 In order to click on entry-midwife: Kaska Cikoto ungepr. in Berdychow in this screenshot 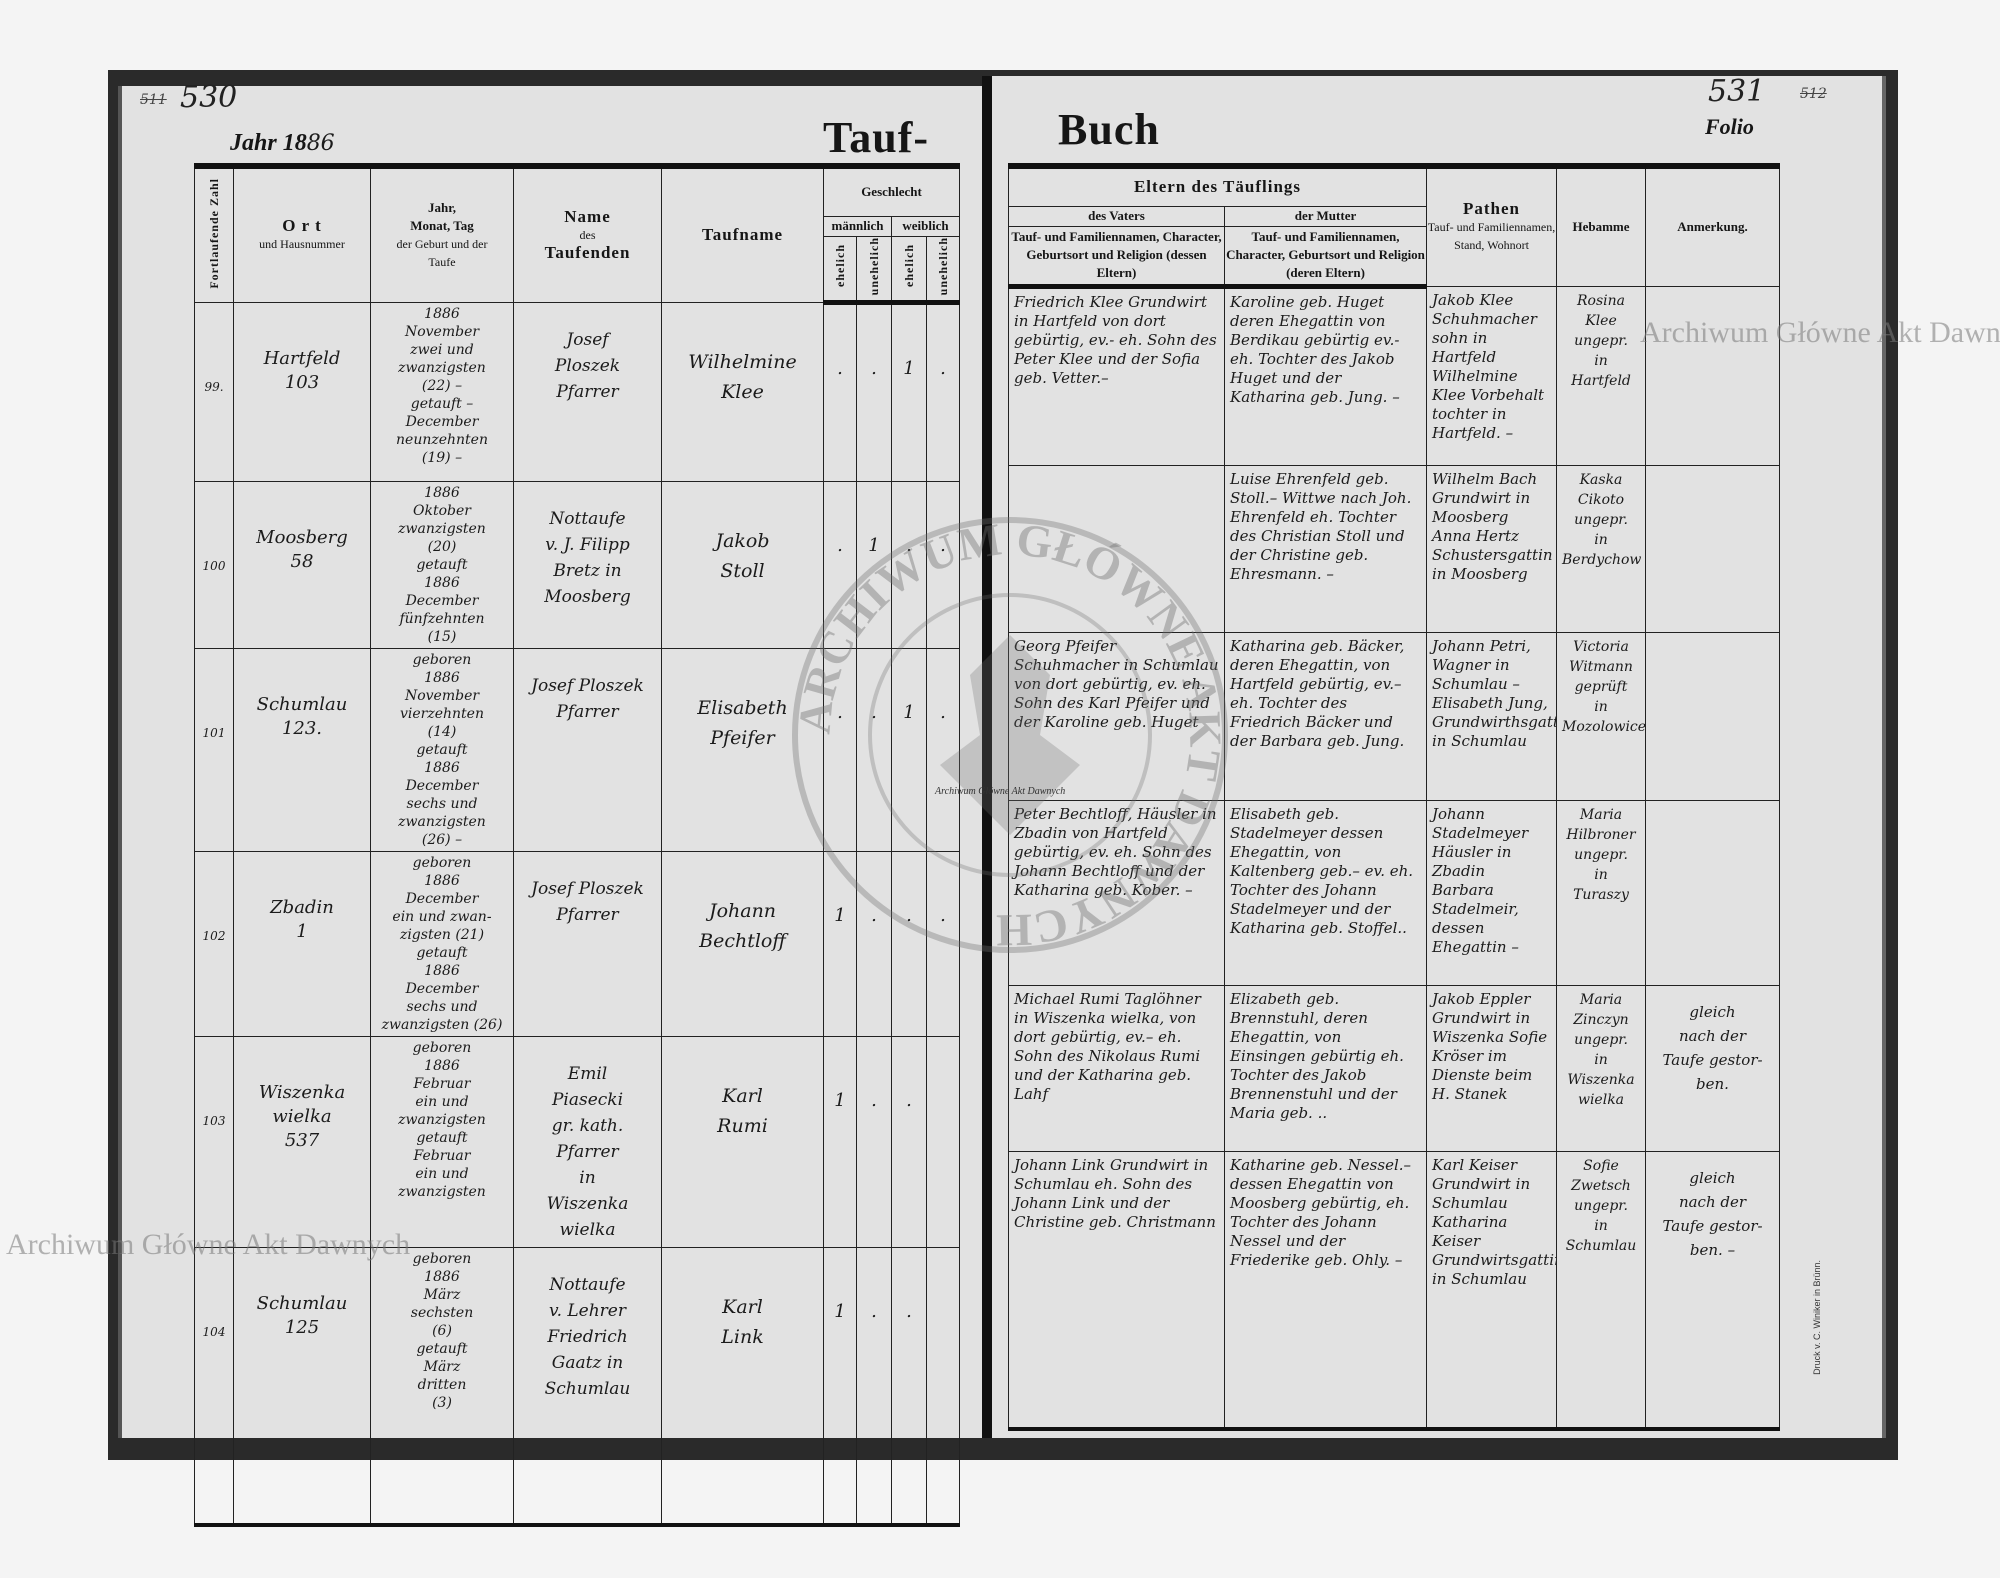, I will do `click(1601, 548)`.